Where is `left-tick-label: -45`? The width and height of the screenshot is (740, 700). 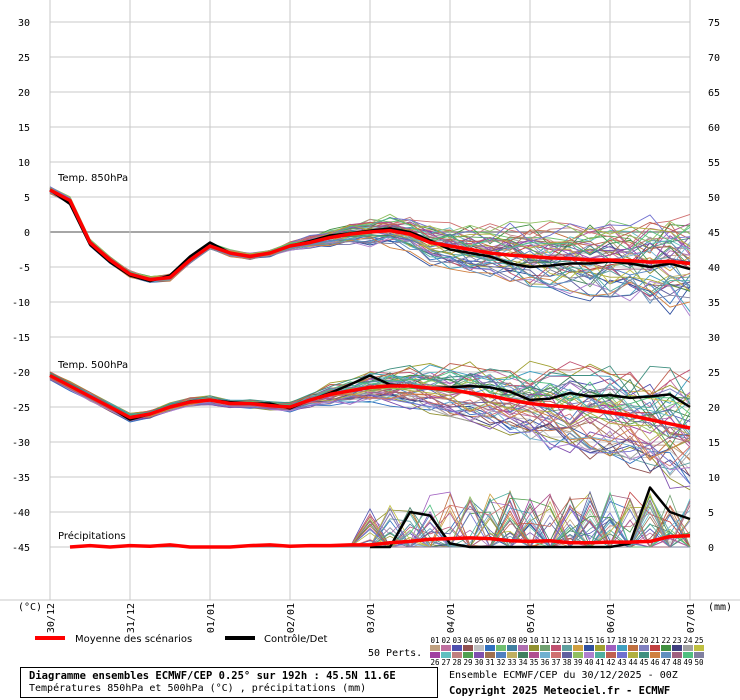 left-tick-label: -45 is located at coordinates (21, 548).